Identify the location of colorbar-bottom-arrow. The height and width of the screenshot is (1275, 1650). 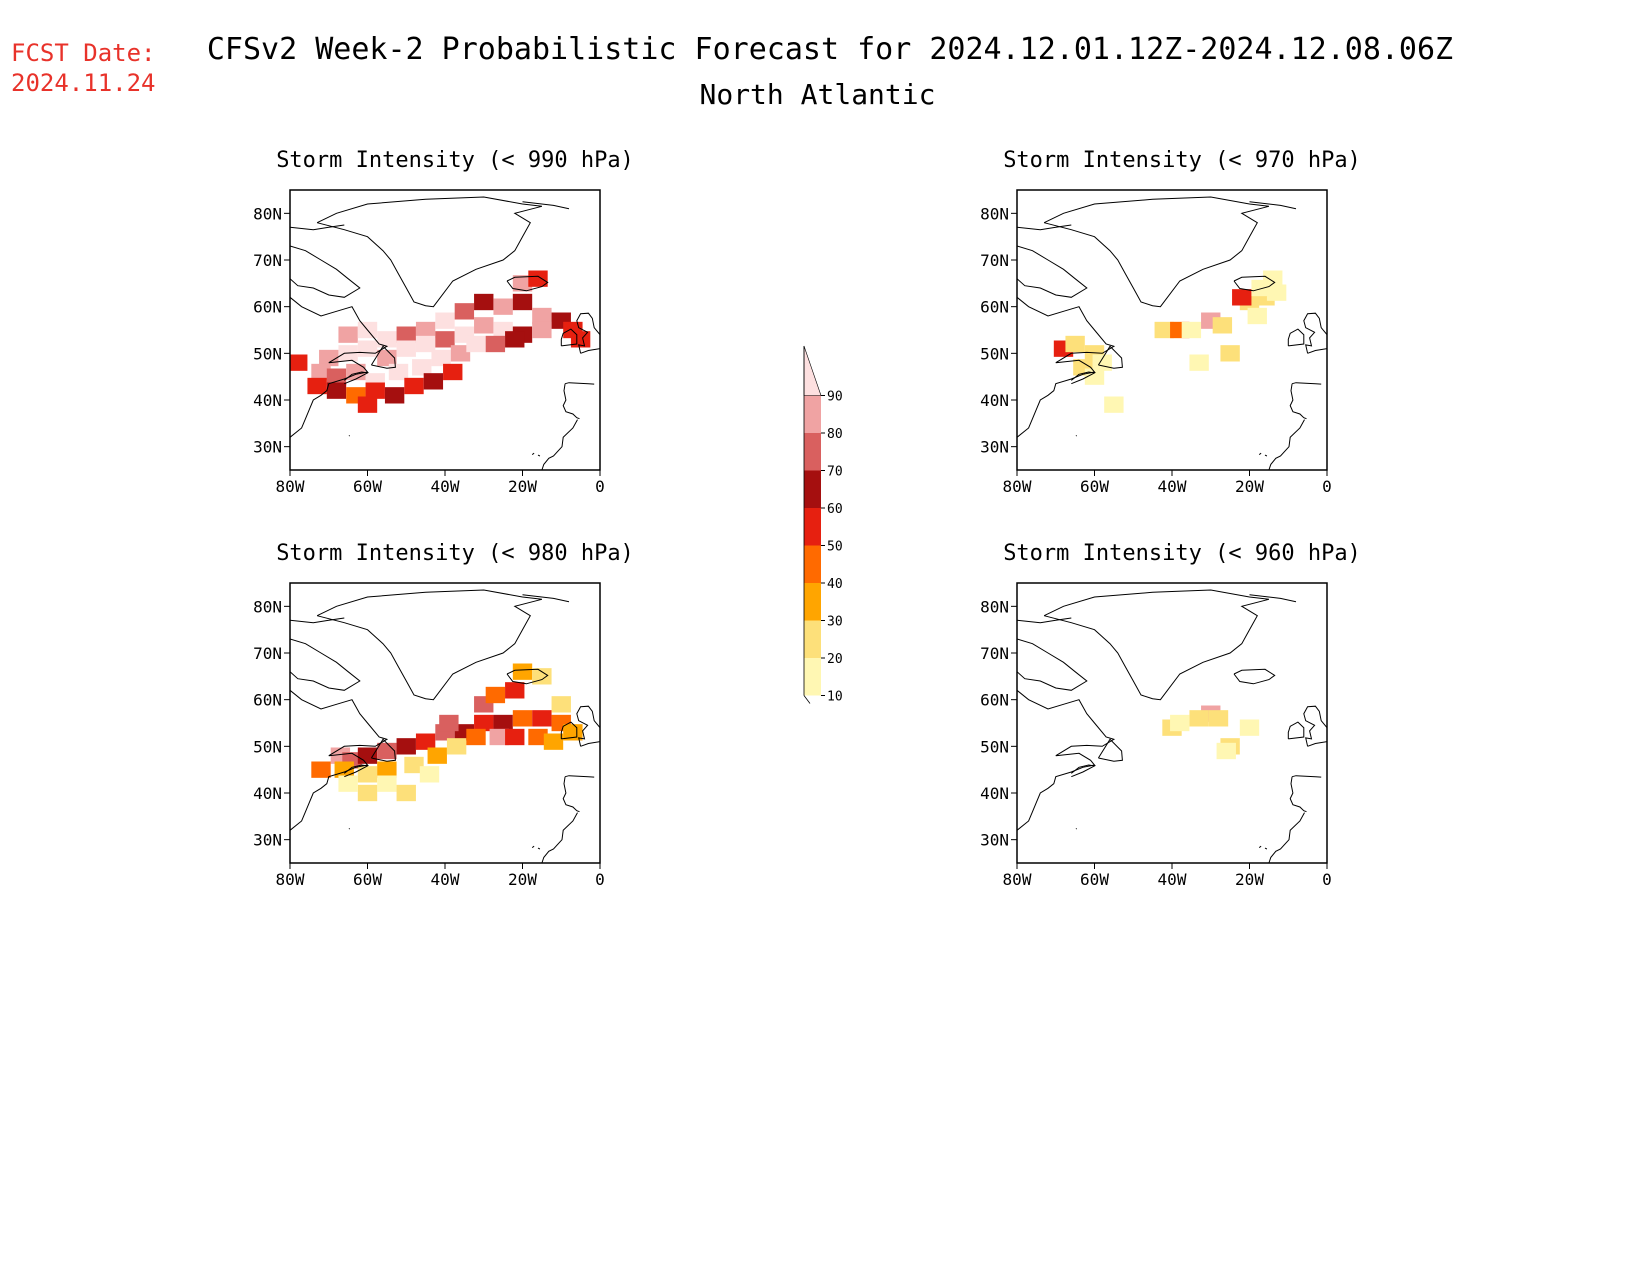
(807, 699).